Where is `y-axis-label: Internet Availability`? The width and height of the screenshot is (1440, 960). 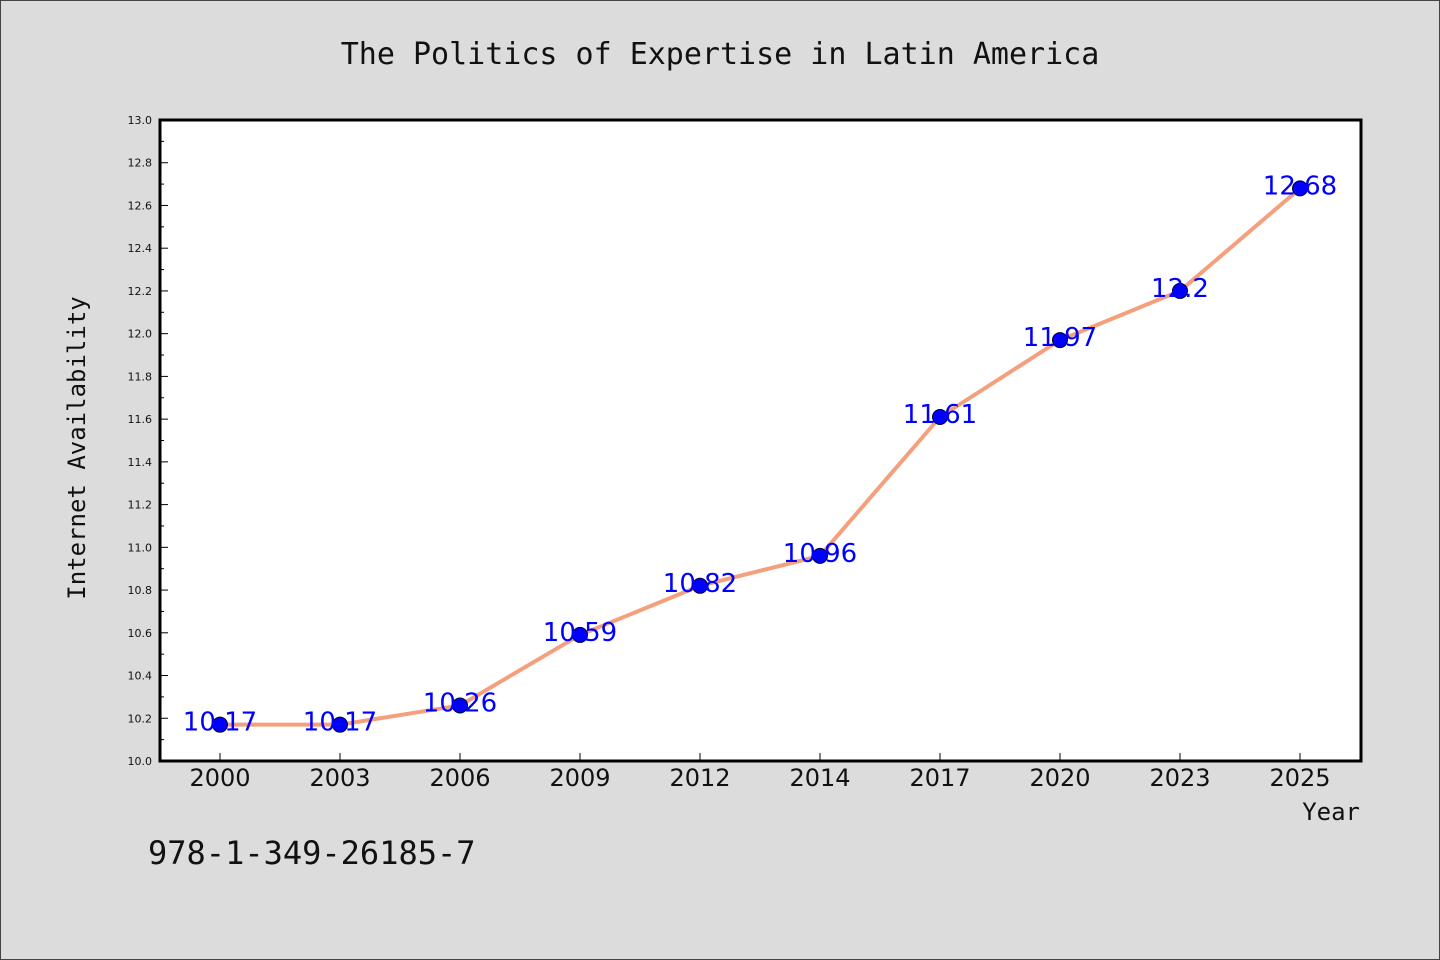
y-axis-label: Internet Availability is located at coordinates (77, 447).